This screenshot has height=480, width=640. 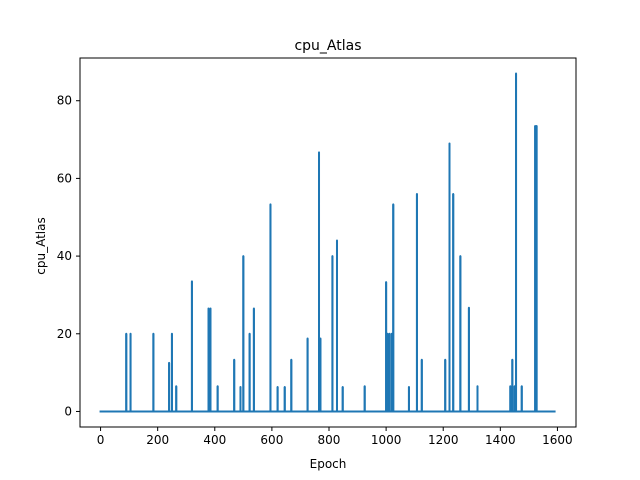 What do you see at coordinates (386, 440) in the screenshot?
I see `x-tick-label: 1000` at bounding box center [386, 440].